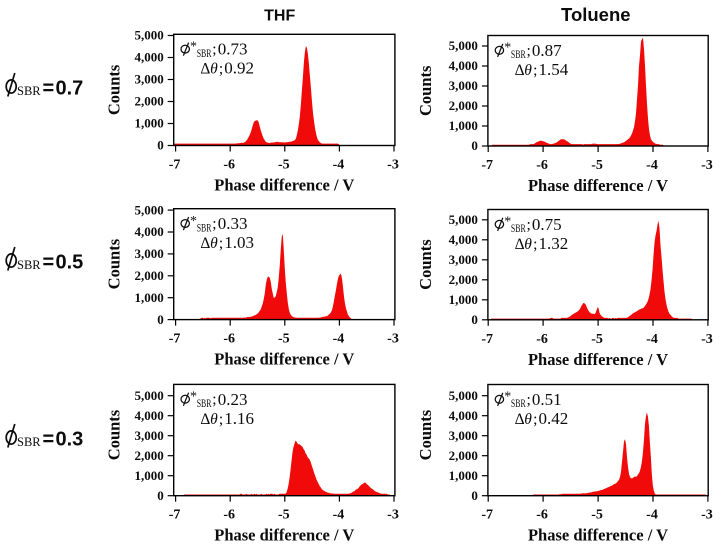  What do you see at coordinates (70, 88) in the screenshot?
I see `svg-text: 0.7` at bounding box center [70, 88].